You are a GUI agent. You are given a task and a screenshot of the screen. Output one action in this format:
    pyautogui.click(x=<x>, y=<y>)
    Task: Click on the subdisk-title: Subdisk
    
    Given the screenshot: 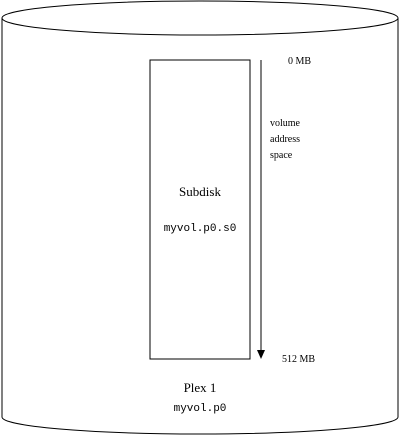 What is the action you would take?
    pyautogui.click(x=200, y=191)
    